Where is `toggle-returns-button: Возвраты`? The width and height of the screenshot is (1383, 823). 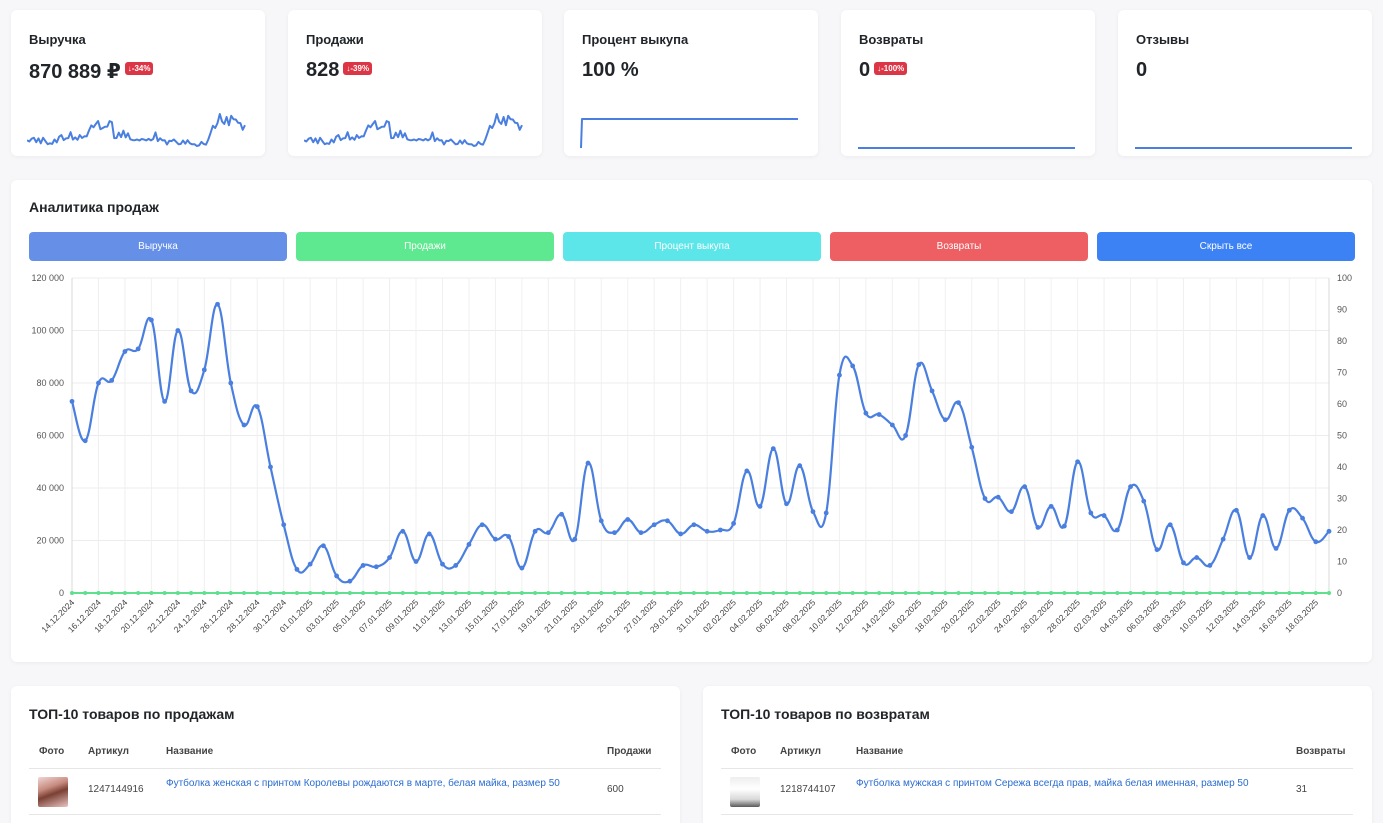
toggle-returns-button: Возвраты is located at coordinates (959, 246).